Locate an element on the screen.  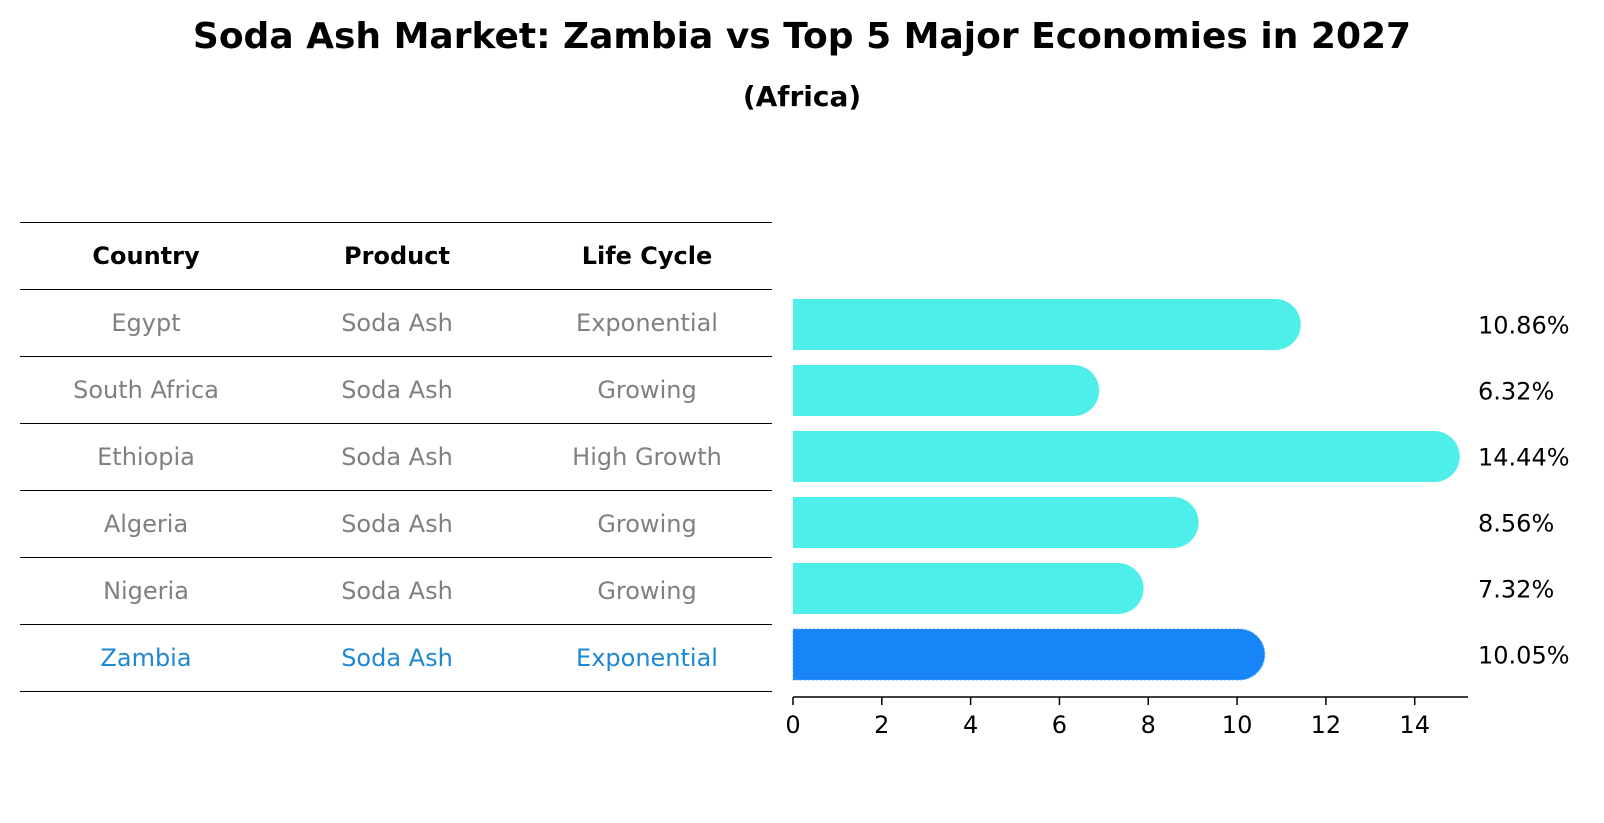
header-life-cycle: Life Cycle is located at coordinates (647, 256).